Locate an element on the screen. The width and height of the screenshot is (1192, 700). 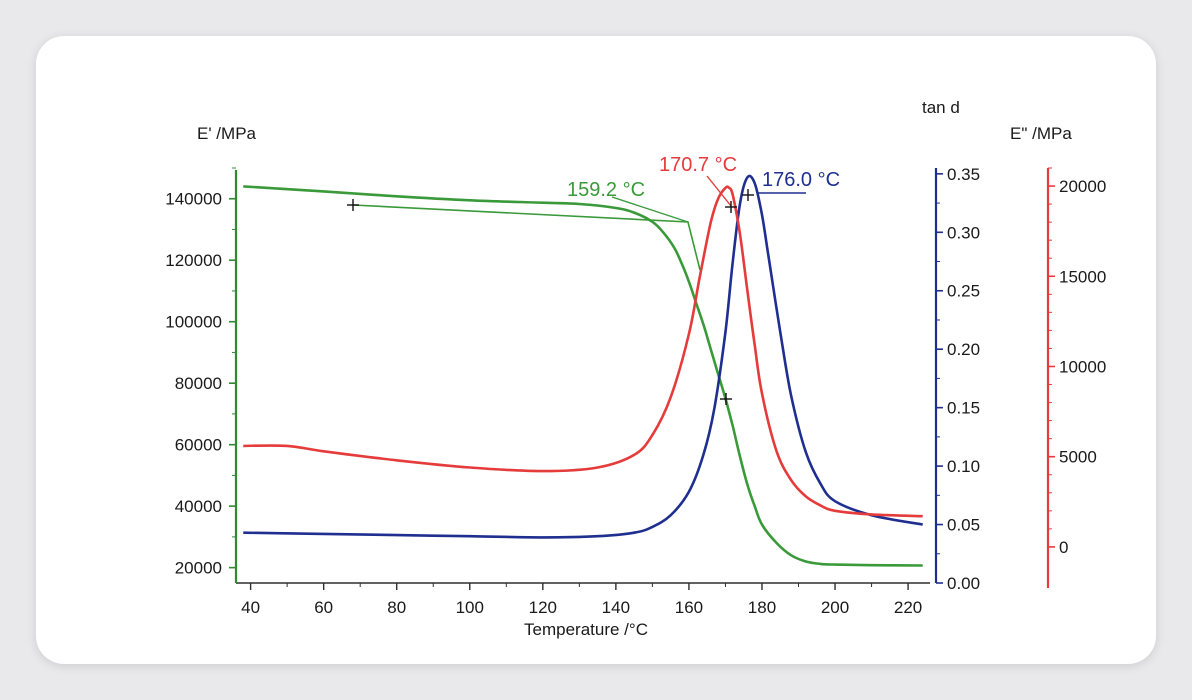
right1-tick-label: 0.05 is located at coordinates (963, 525).